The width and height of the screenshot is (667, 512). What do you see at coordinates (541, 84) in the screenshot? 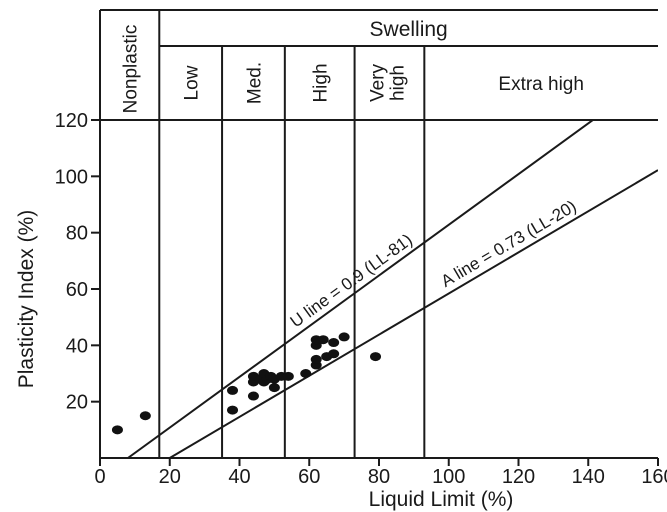
I see `zone-label: Extra high` at bounding box center [541, 84].